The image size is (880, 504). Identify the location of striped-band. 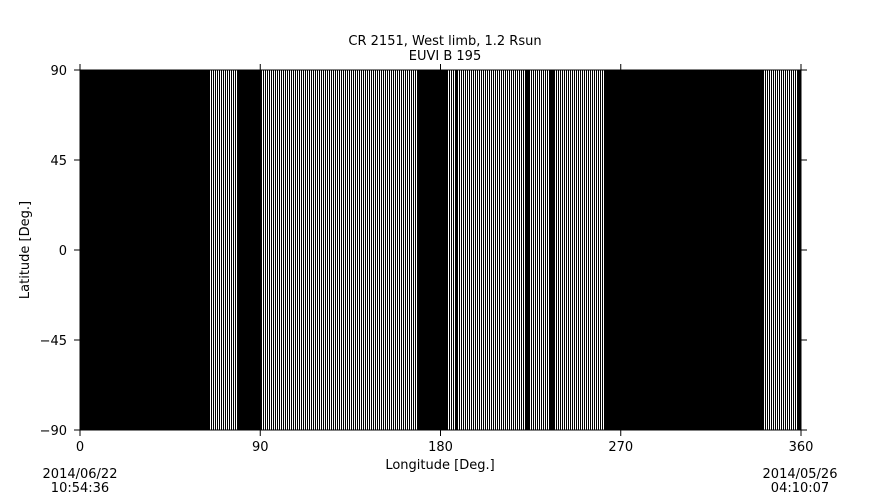
(451, 250).